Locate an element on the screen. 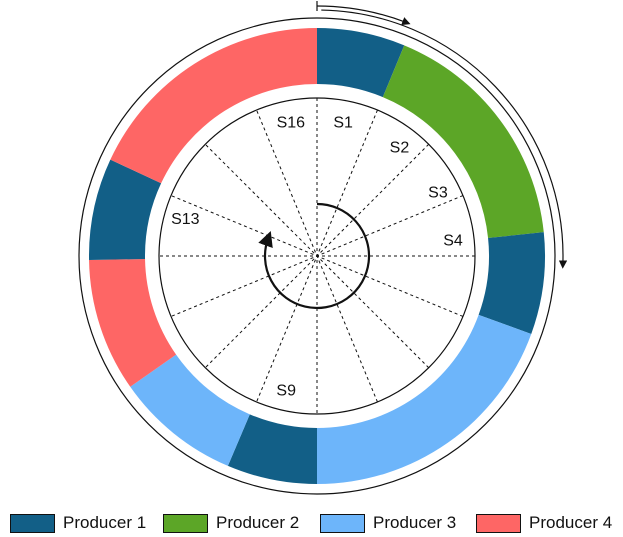 The width and height of the screenshot is (623, 537). upper-progress-arrow is located at coordinates (363, 15).